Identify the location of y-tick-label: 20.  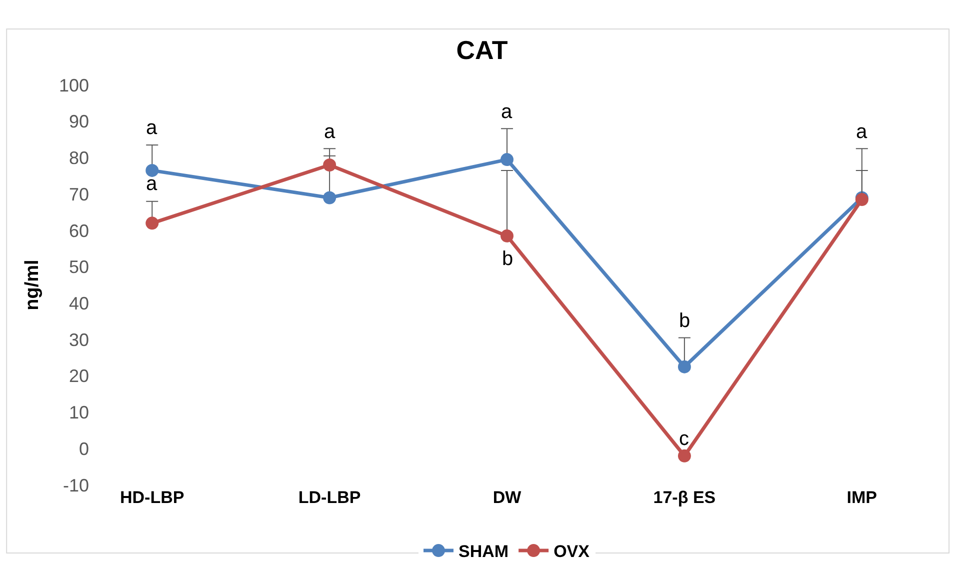
(78, 376).